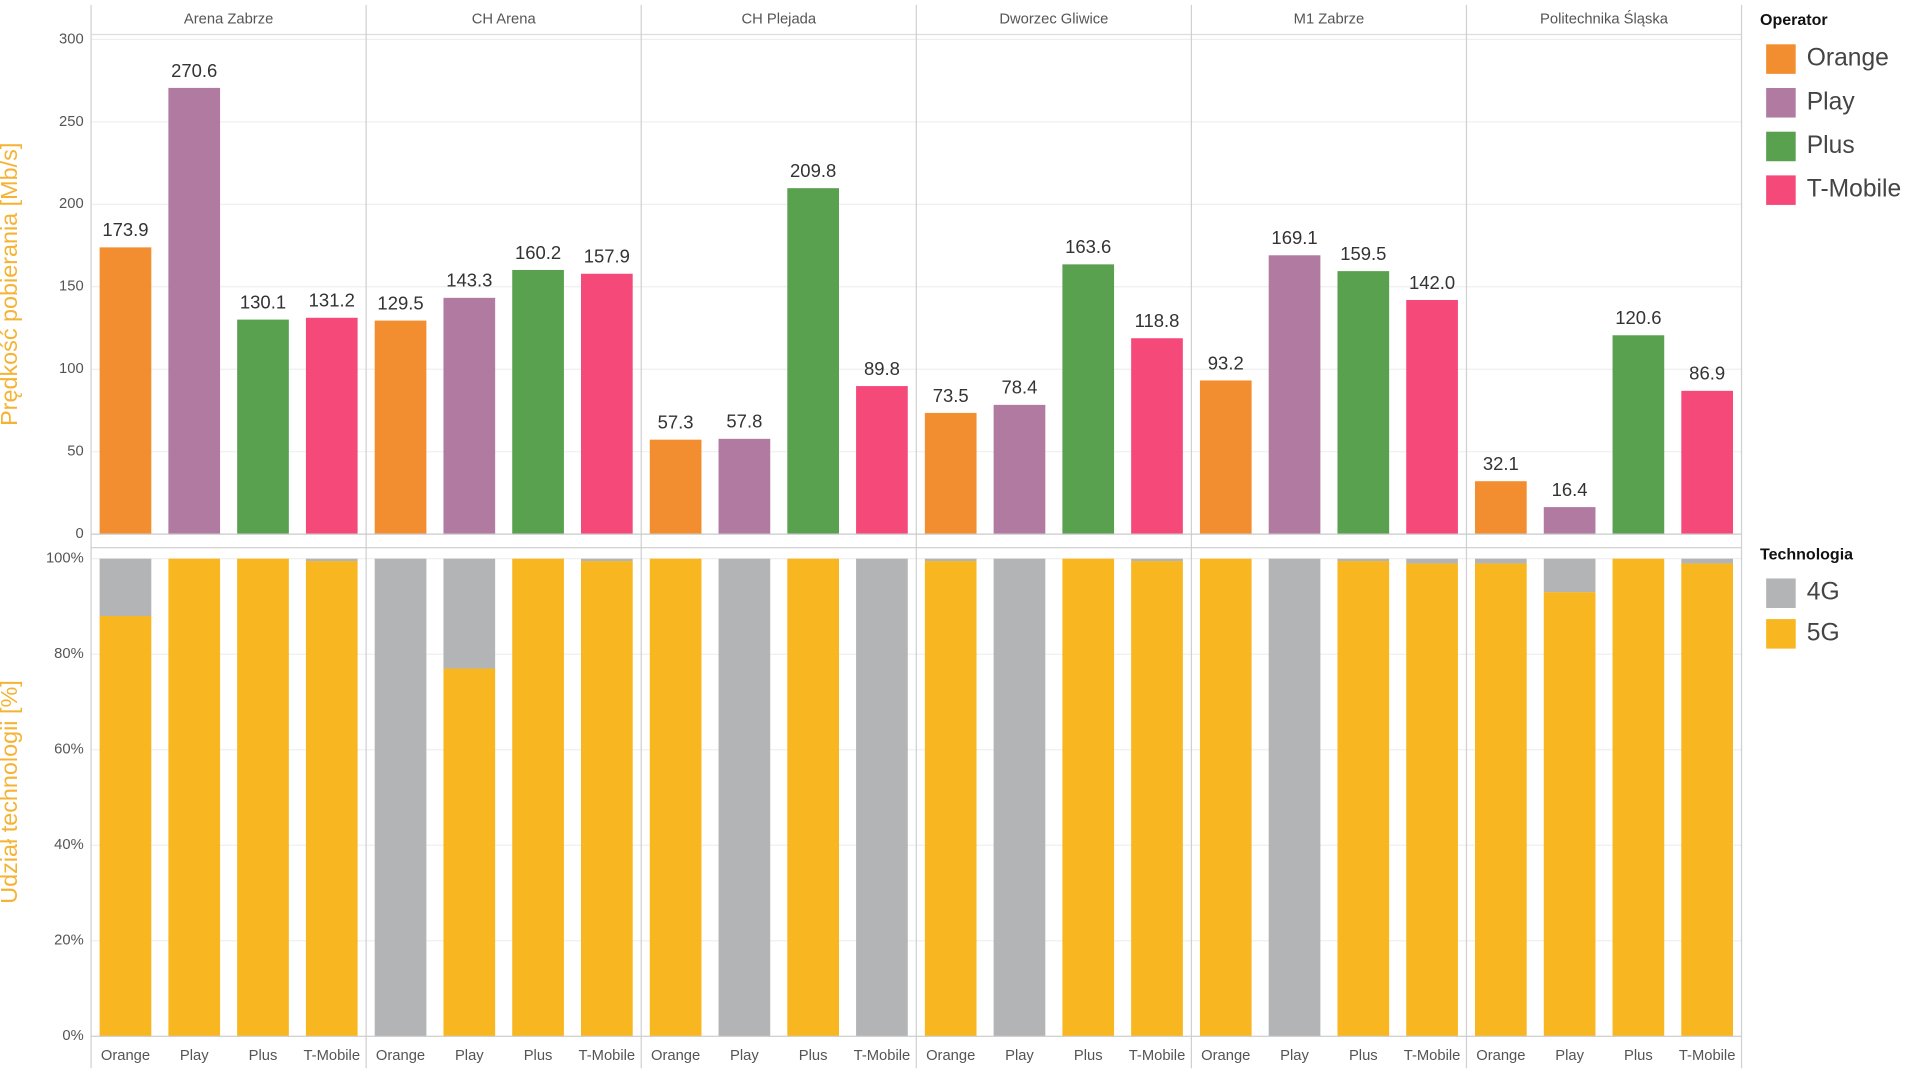  Describe the element at coordinates (1831, 101) in the screenshot. I see `legend-label: Play` at that location.